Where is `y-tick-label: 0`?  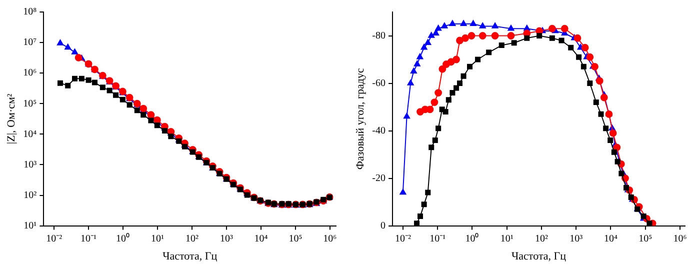
y-tick-label: 0 is located at coordinates (383, 226).